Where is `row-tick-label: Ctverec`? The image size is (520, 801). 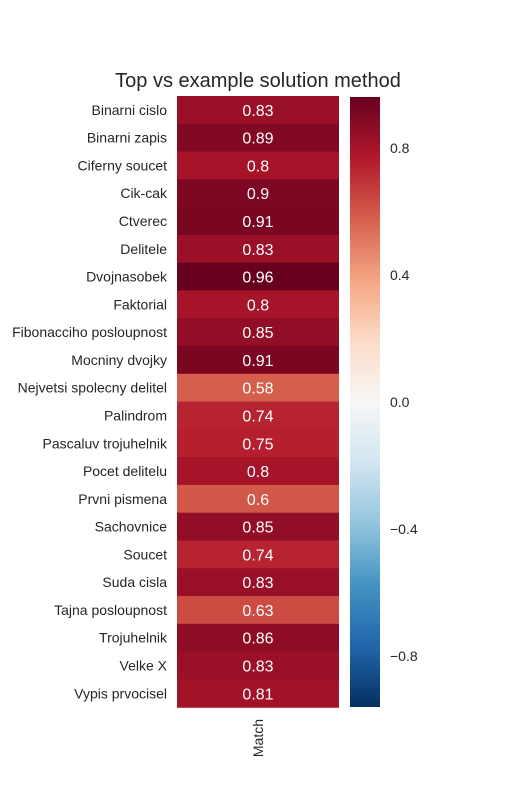
row-tick-label: Ctverec is located at coordinates (143, 221).